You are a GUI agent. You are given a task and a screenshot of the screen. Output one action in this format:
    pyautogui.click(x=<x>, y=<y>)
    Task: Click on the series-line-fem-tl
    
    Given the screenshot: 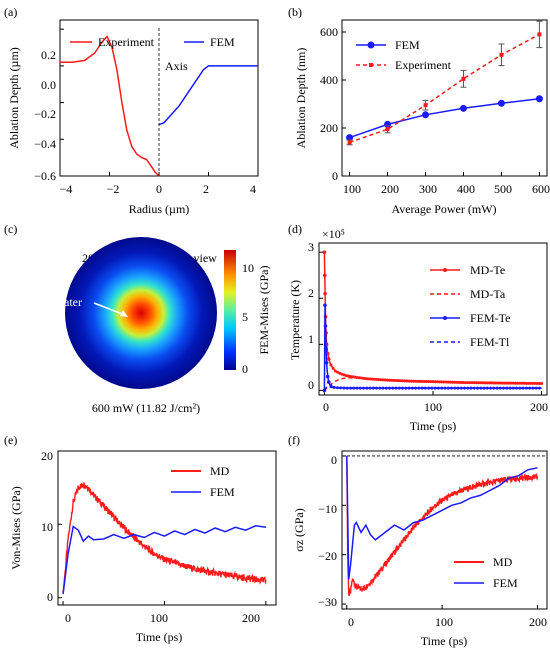 What is the action you would take?
    pyautogui.click(x=432, y=388)
    